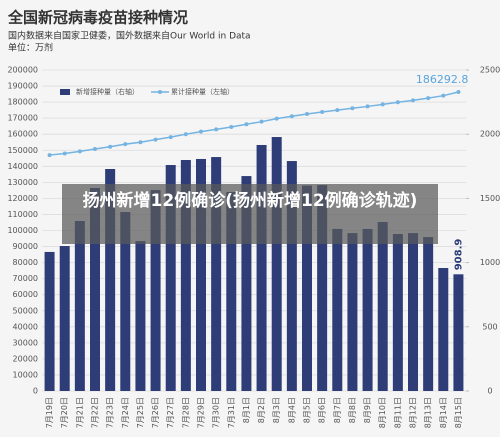 Image resolution: width=500 pixels, height=437 pixels. What do you see at coordinates (443, 412) in the screenshot?
I see `x-tick-label: 8月14日` at bounding box center [443, 412].